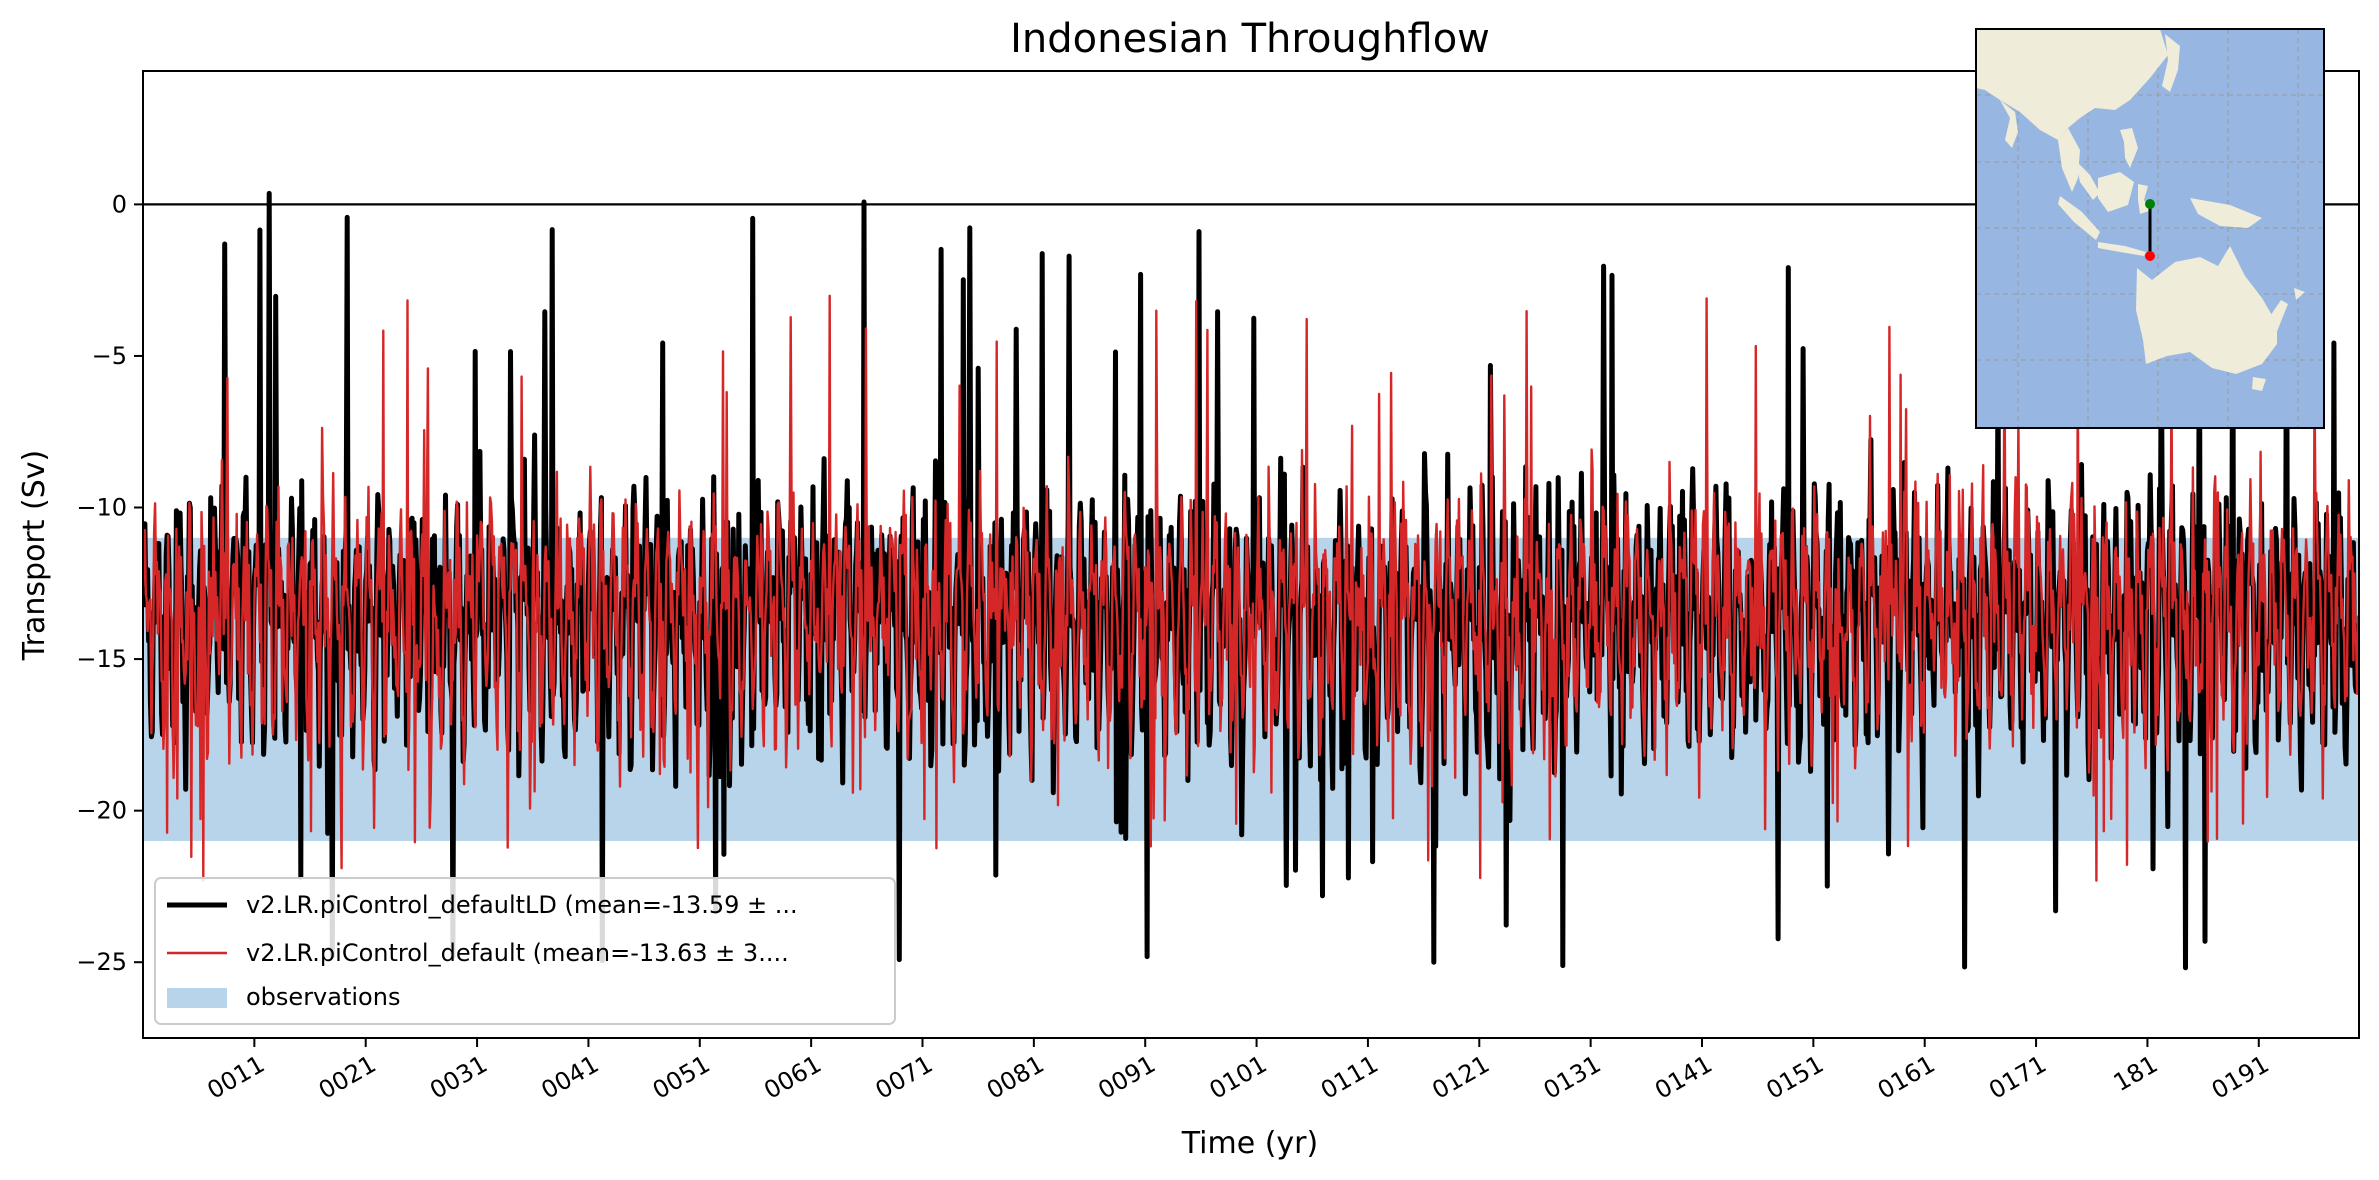 The height and width of the screenshot is (1180, 2379). What do you see at coordinates (681, 1077) in the screenshot?
I see `x-tick-label: 0051` at bounding box center [681, 1077].